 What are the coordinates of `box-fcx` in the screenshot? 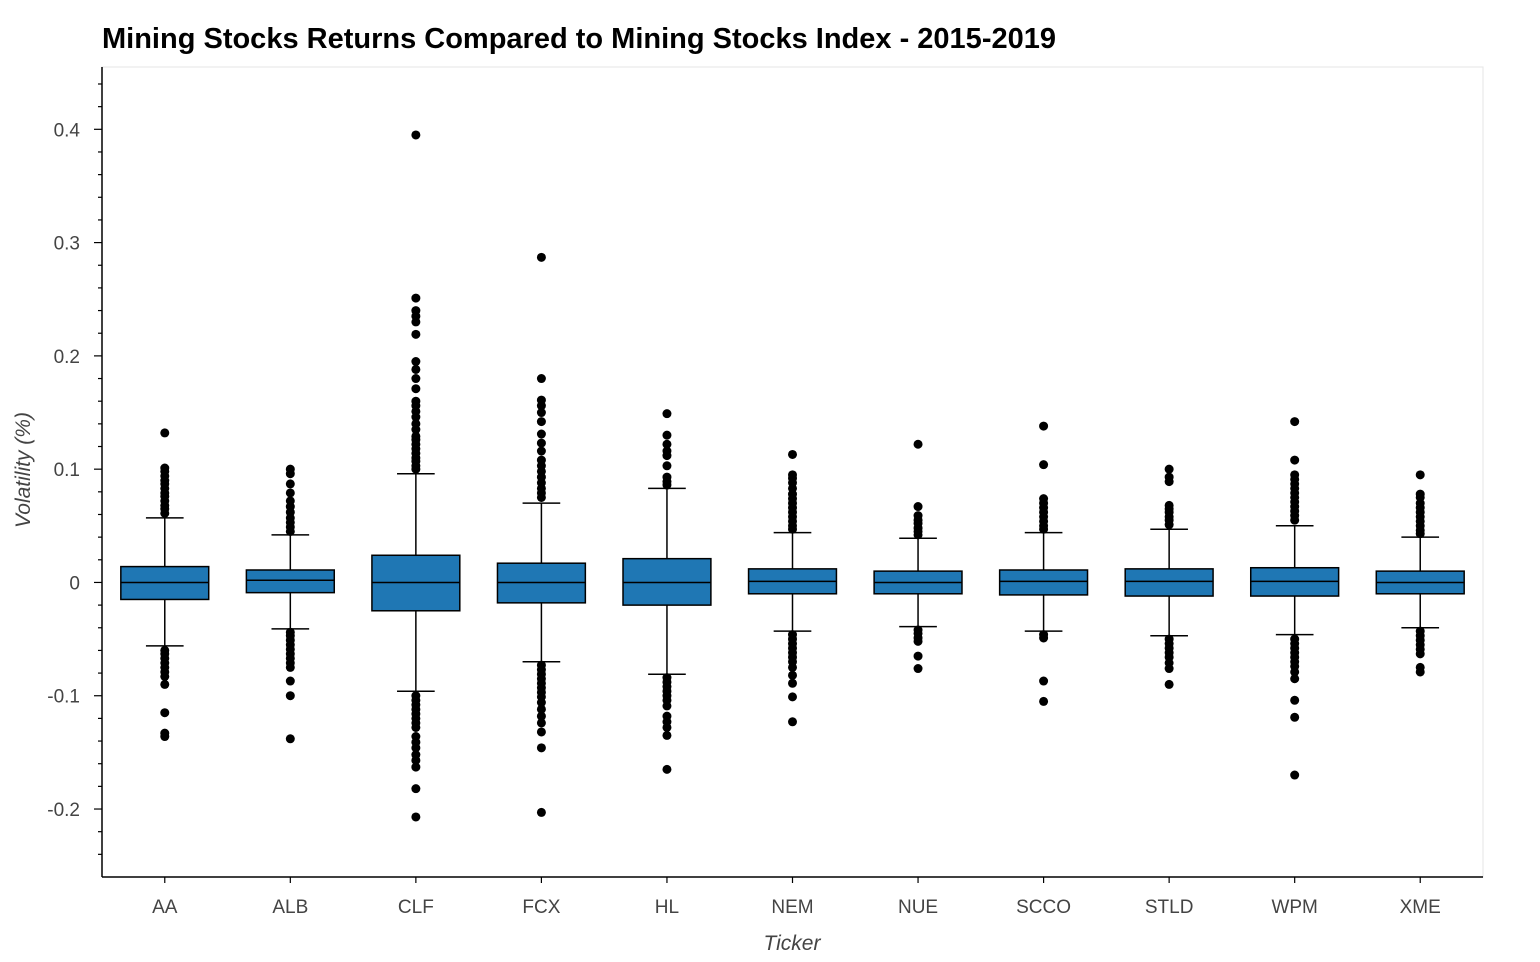 It's located at (541, 582).